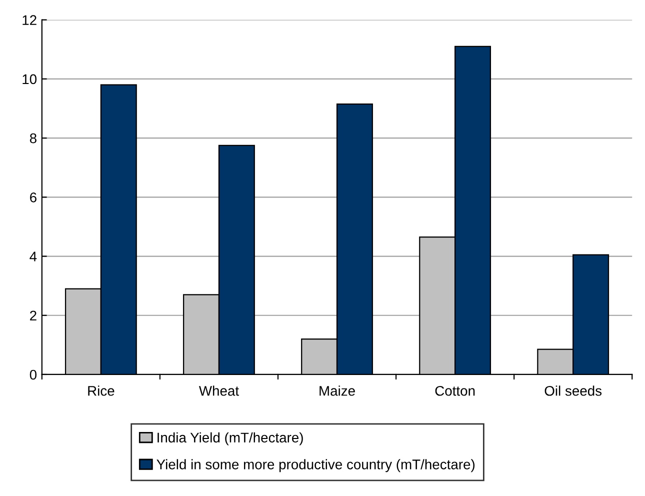 This screenshot has width=645, height=496. I want to click on y-tick-label: 10, so click(29, 79).